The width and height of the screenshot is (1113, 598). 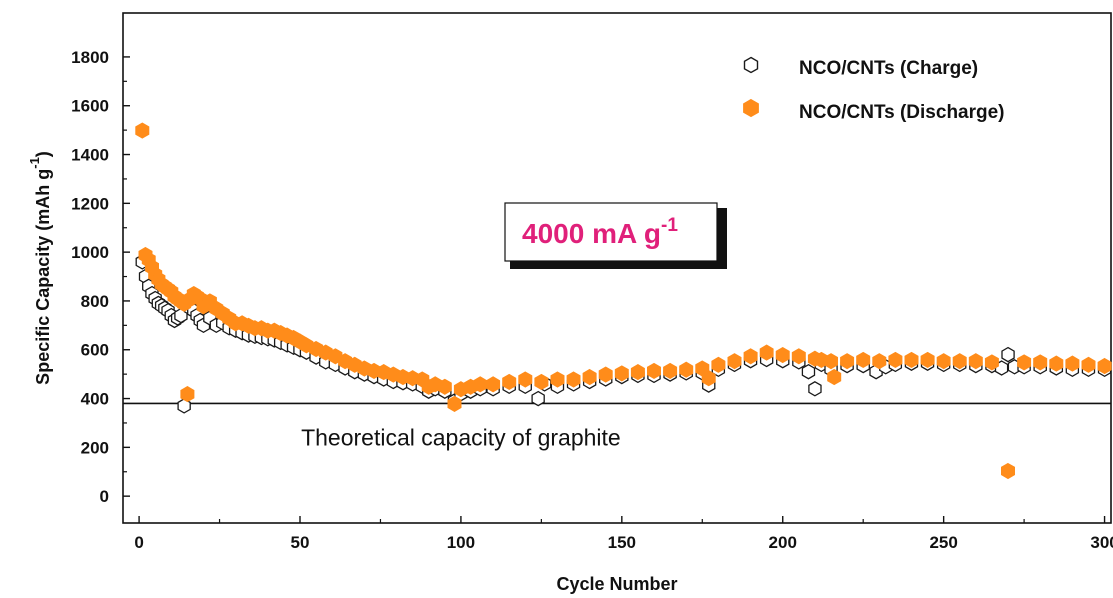 I want to click on rate-label-main: 4000 mA g, so click(x=591, y=233).